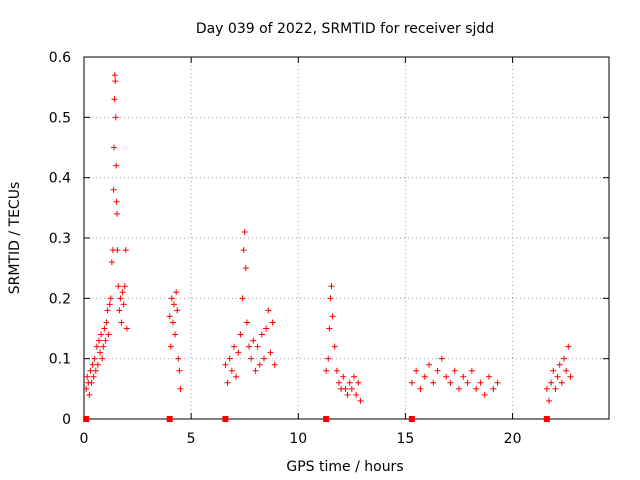 The width and height of the screenshot is (640, 480). What do you see at coordinates (406, 439) in the screenshot?
I see `x-tick-label: 15` at bounding box center [406, 439].